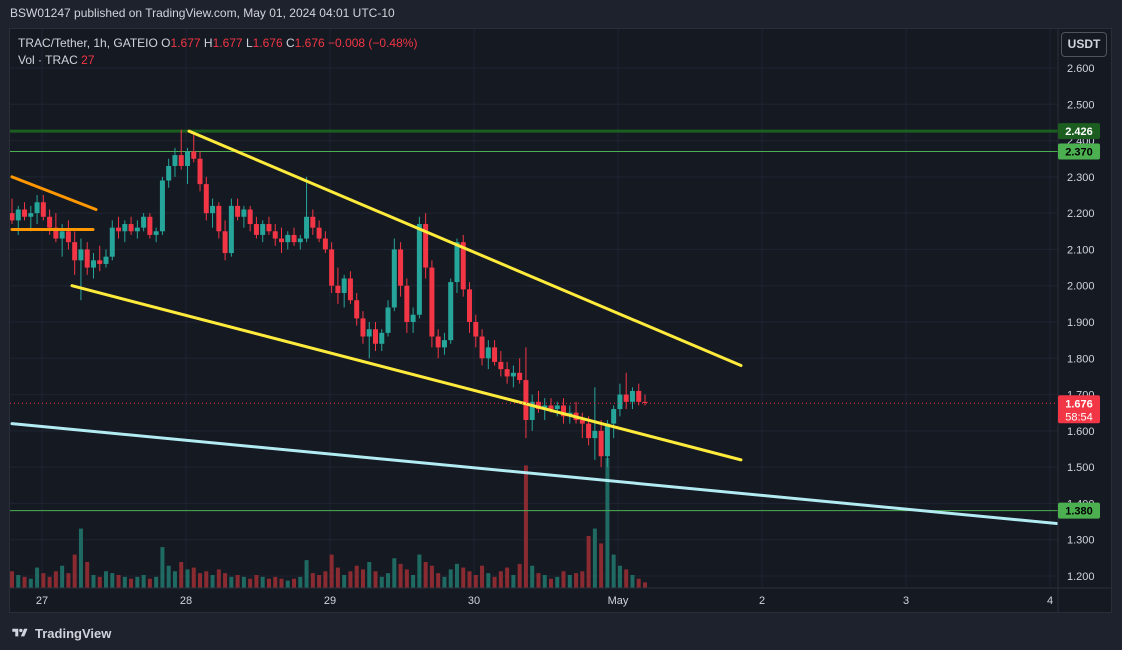 Image resolution: width=1122 pixels, height=650 pixels. What do you see at coordinates (1081, 105) in the screenshot?
I see `price-tick-label: 2.500` at bounding box center [1081, 105].